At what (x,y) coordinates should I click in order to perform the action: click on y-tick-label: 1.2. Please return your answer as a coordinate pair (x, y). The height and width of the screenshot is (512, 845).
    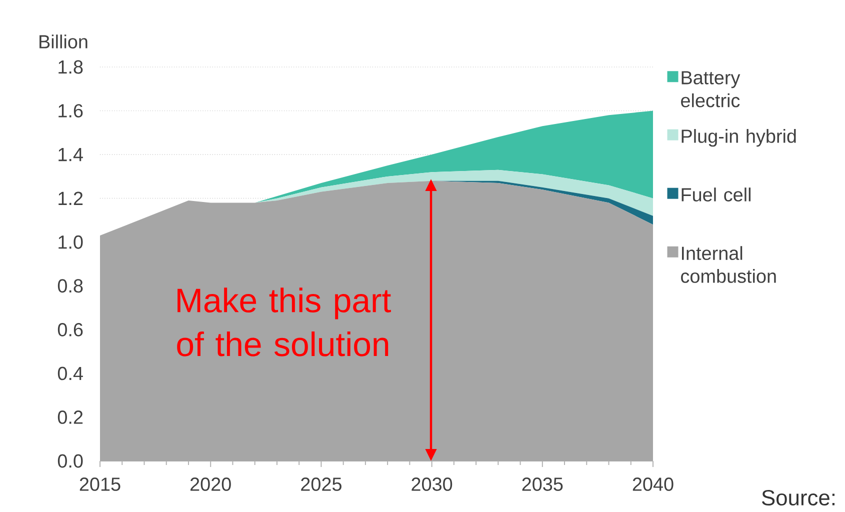
    Looking at the image, I should click on (70, 198).